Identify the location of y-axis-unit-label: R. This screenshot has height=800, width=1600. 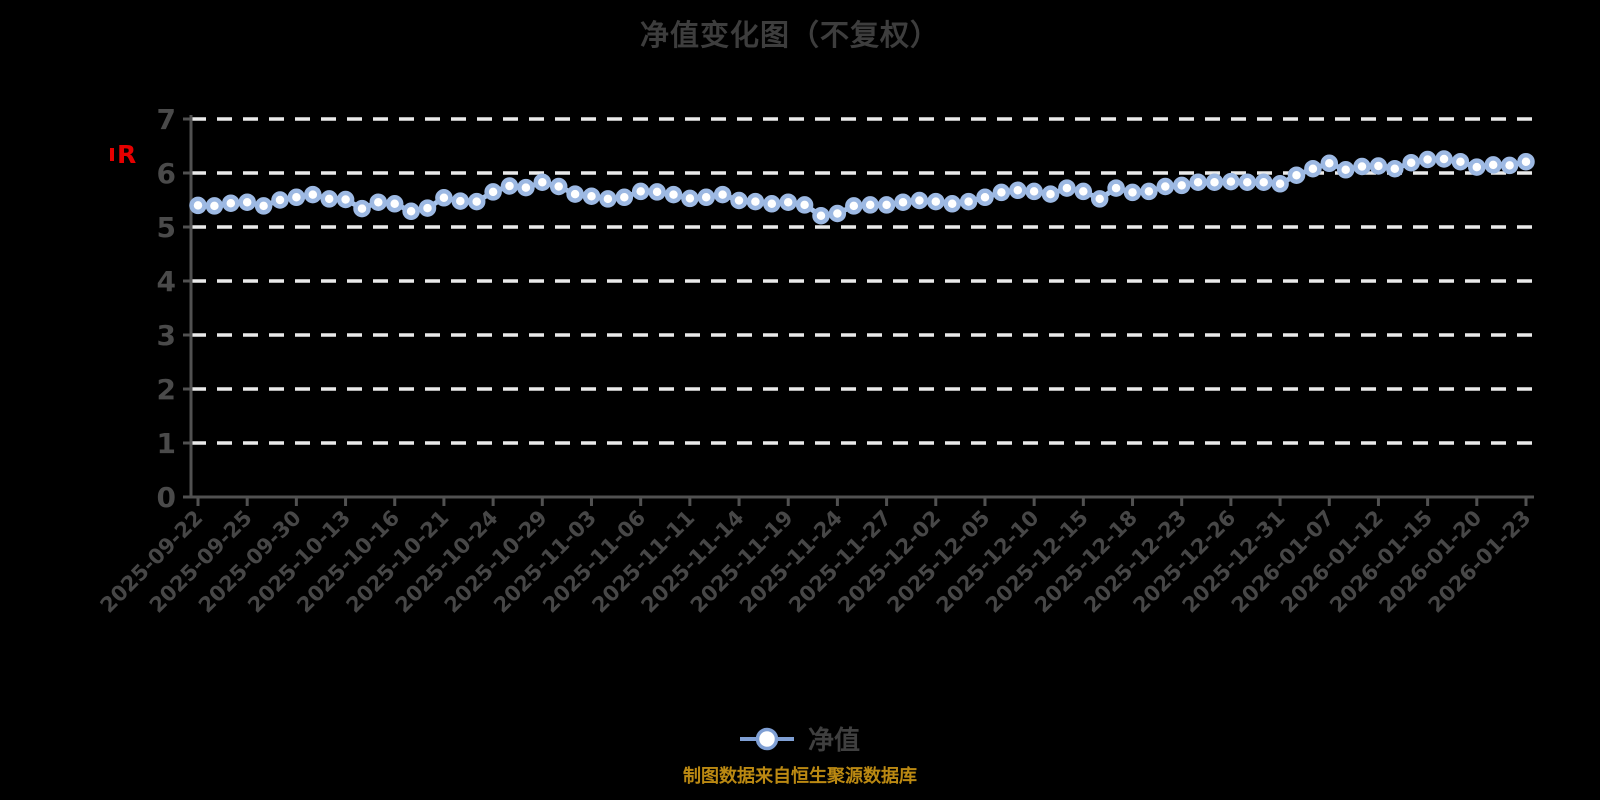
(123, 154).